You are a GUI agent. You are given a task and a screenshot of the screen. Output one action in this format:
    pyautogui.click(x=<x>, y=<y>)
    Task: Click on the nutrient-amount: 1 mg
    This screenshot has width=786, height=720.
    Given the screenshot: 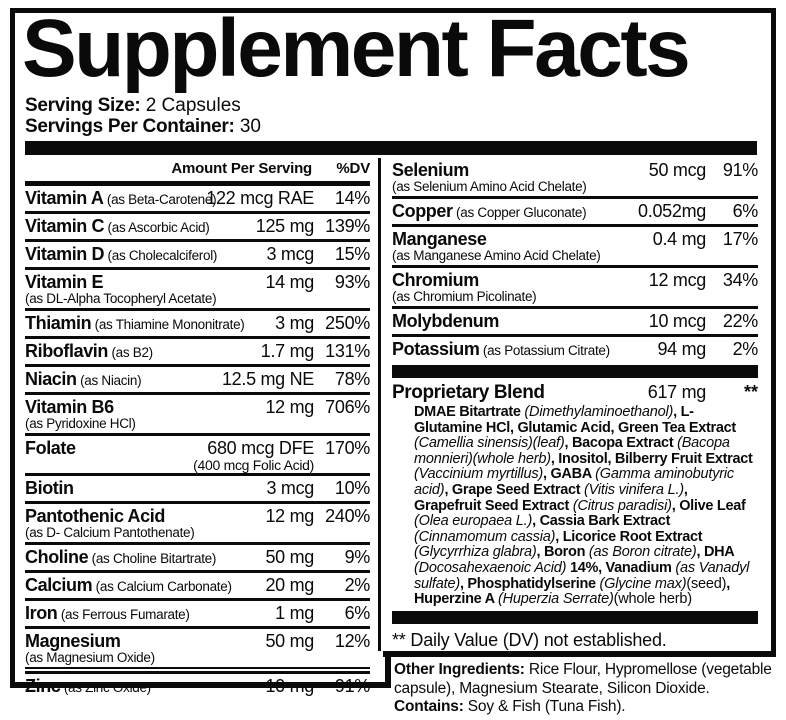 What is the action you would take?
    pyautogui.click(x=294, y=613)
    